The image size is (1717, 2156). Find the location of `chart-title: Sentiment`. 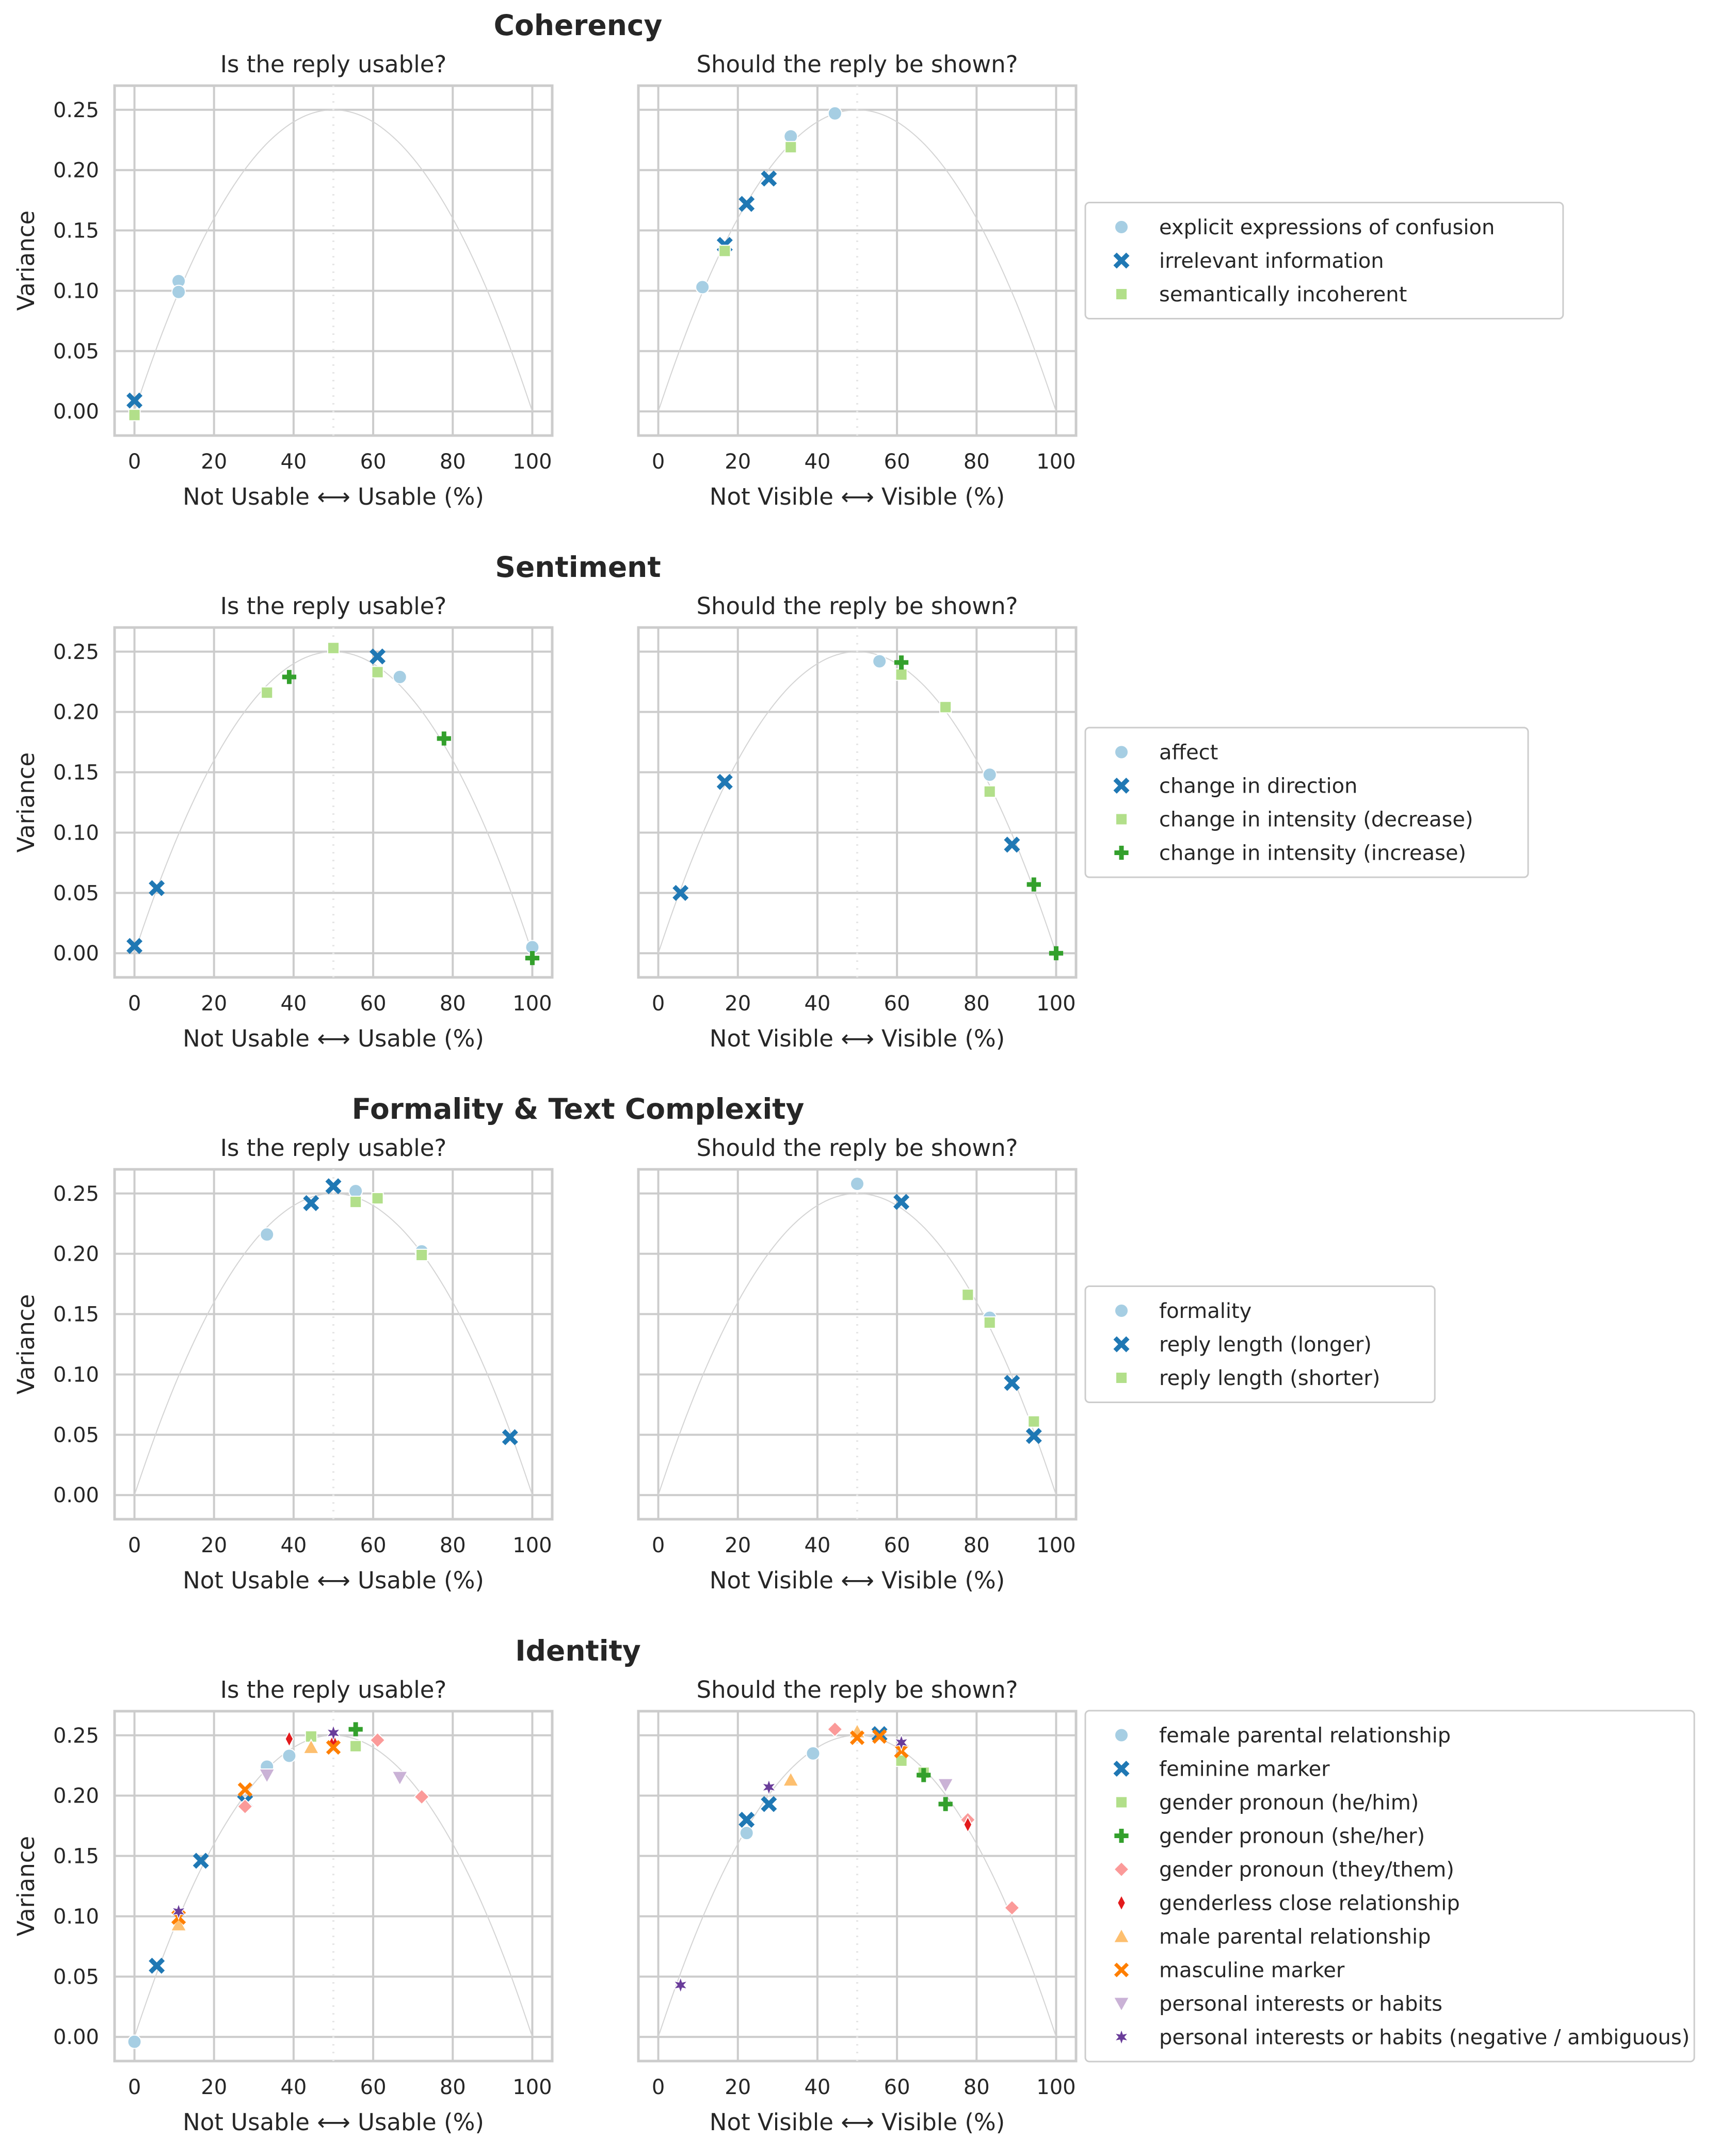

chart-title: Sentiment is located at coordinates (578, 567).